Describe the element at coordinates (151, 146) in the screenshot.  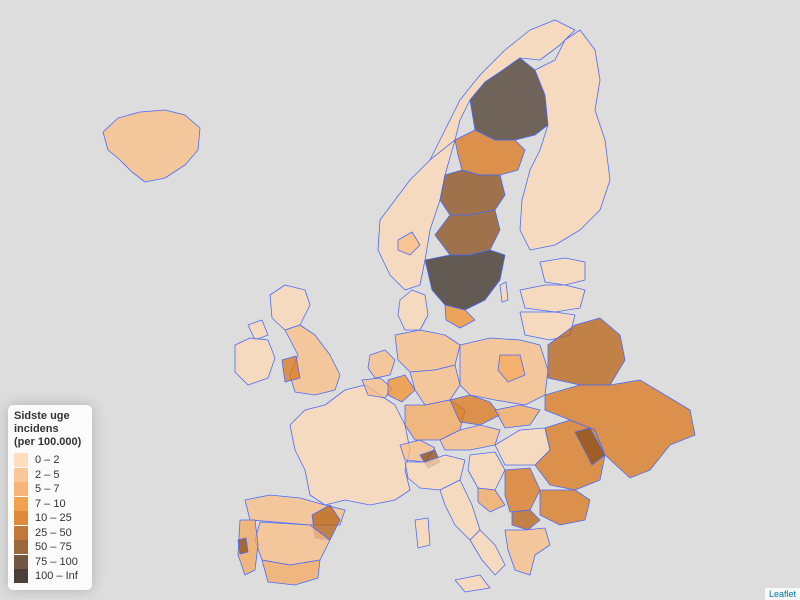
I see `region-iceland` at that location.